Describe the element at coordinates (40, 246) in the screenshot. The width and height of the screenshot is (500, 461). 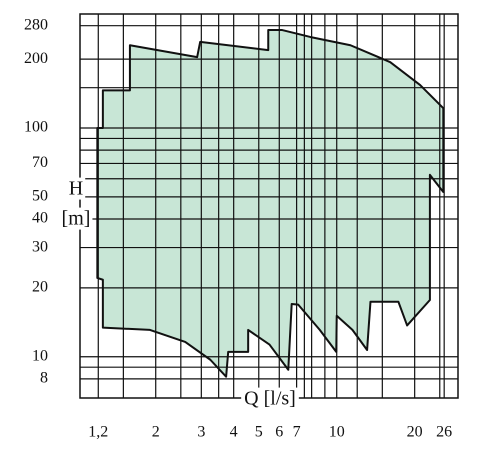
I see `y-tick-label: 30` at that location.